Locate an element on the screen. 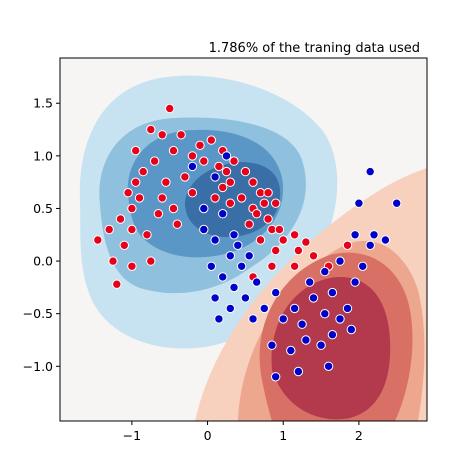  y-axis: −1.0 −0.5 0.0 0.5 1.0 1.5 is located at coordinates (41, 235).